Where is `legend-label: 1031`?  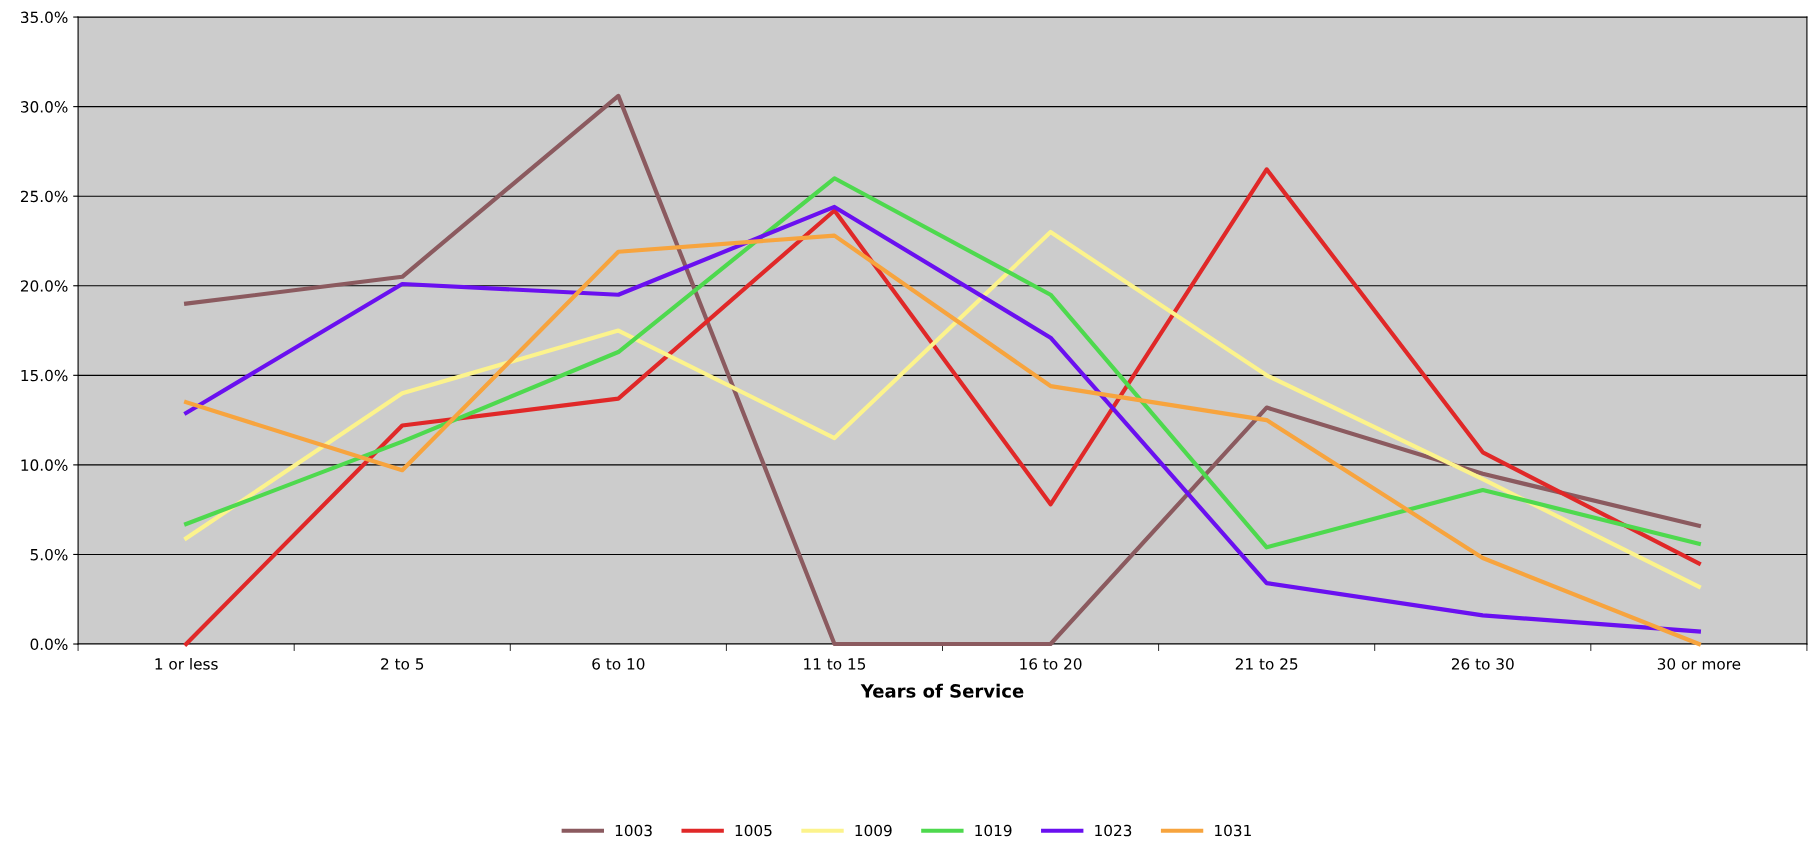 legend-label: 1031 is located at coordinates (1233, 830).